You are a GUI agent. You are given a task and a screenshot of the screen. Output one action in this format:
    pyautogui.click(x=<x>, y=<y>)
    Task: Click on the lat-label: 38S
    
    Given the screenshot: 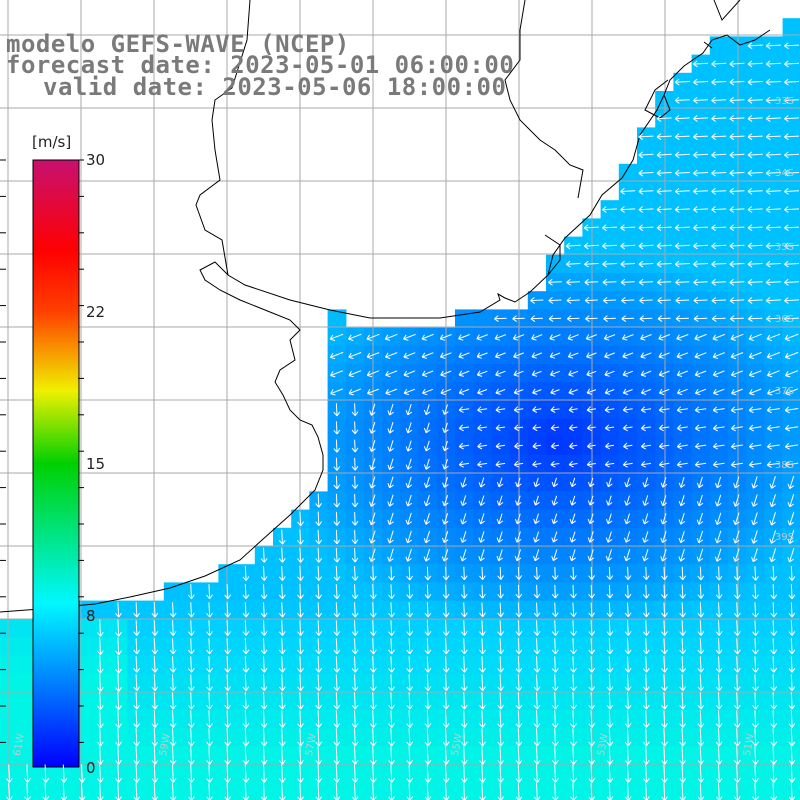 What is the action you would take?
    pyautogui.click(x=784, y=465)
    